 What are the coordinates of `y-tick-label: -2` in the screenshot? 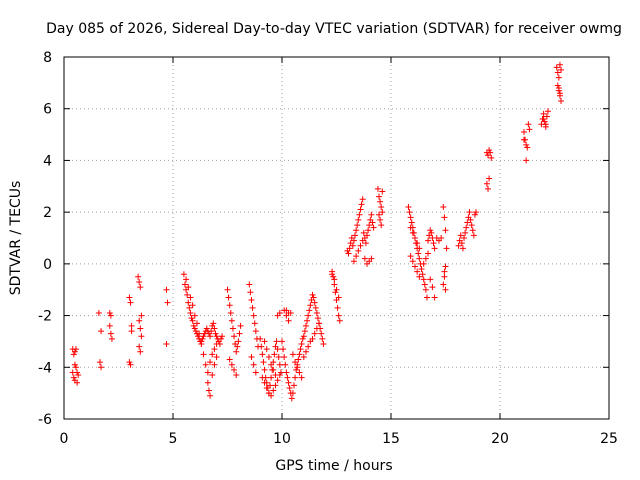 It's located at (45, 317).